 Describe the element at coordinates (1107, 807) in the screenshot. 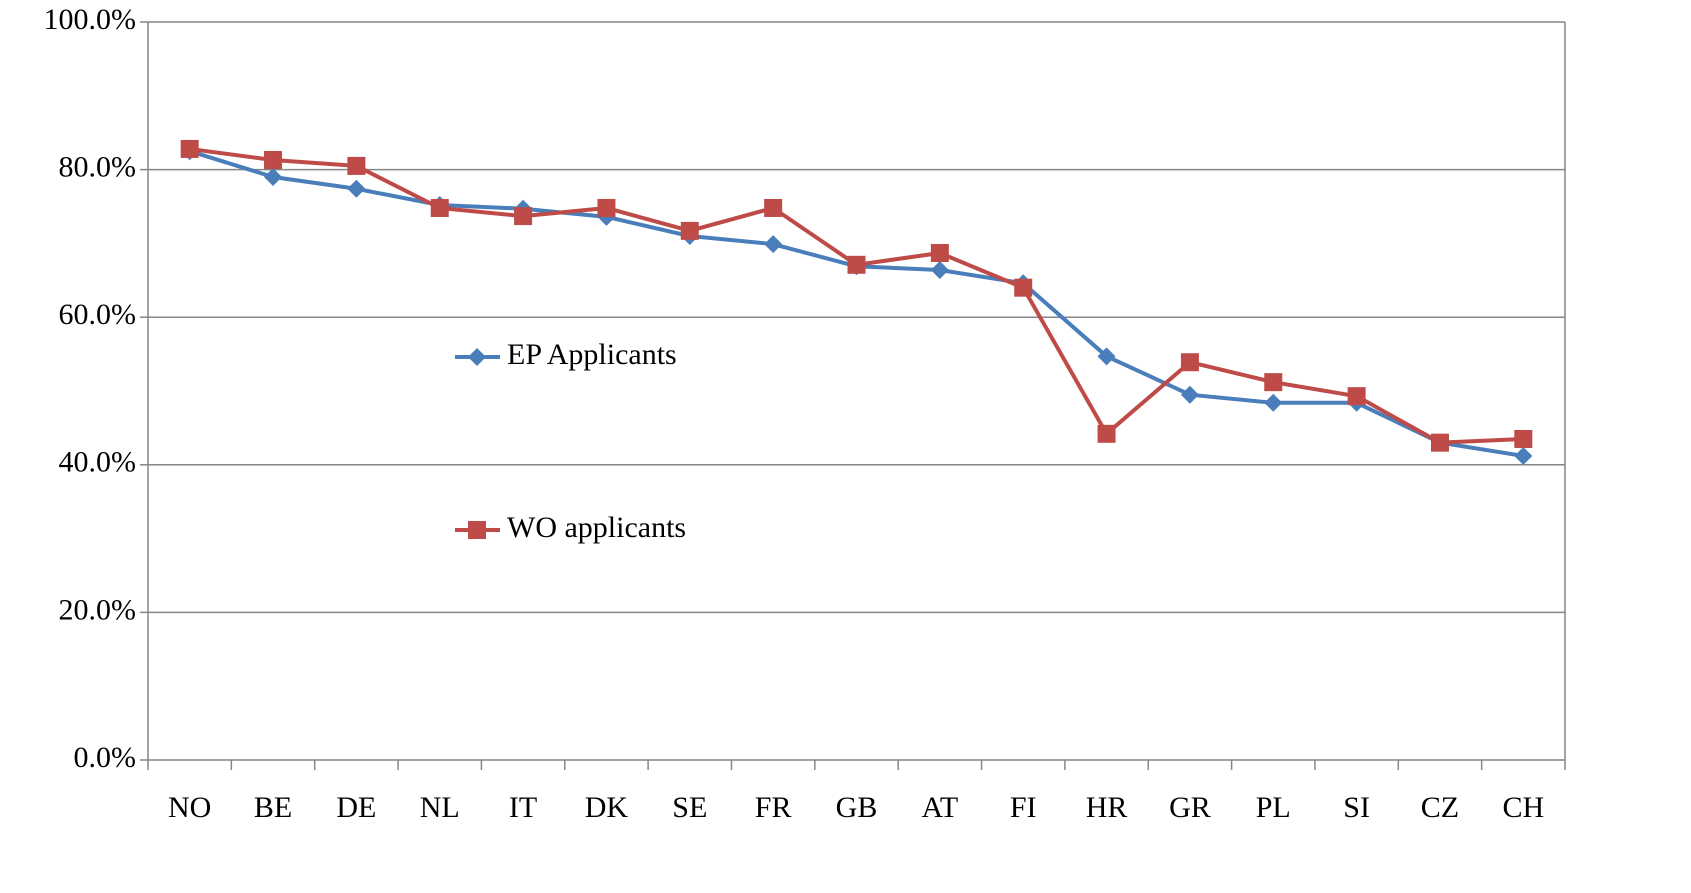

I see `x-tick-label: HR` at that location.